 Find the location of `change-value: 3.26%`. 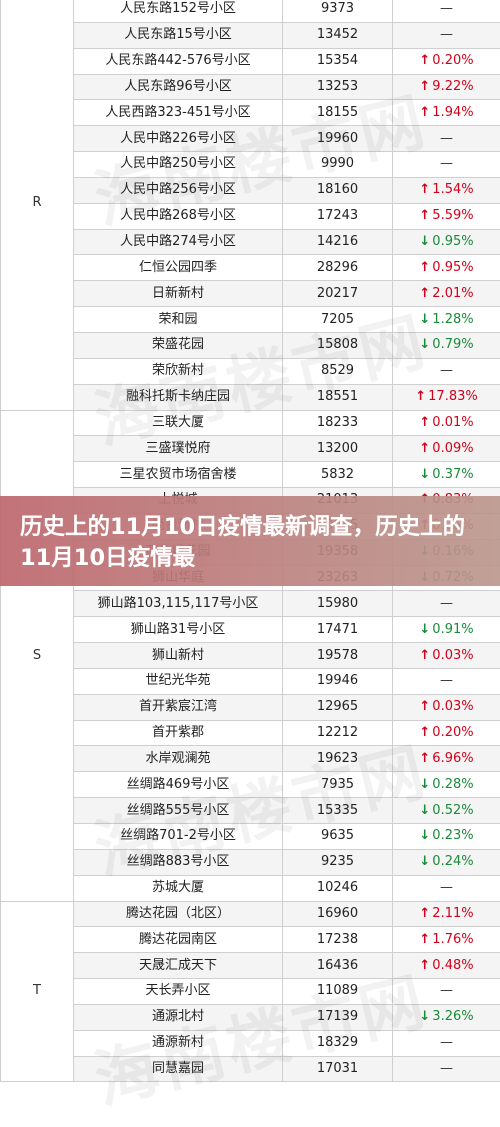

change-value: 3.26% is located at coordinates (452, 1016).